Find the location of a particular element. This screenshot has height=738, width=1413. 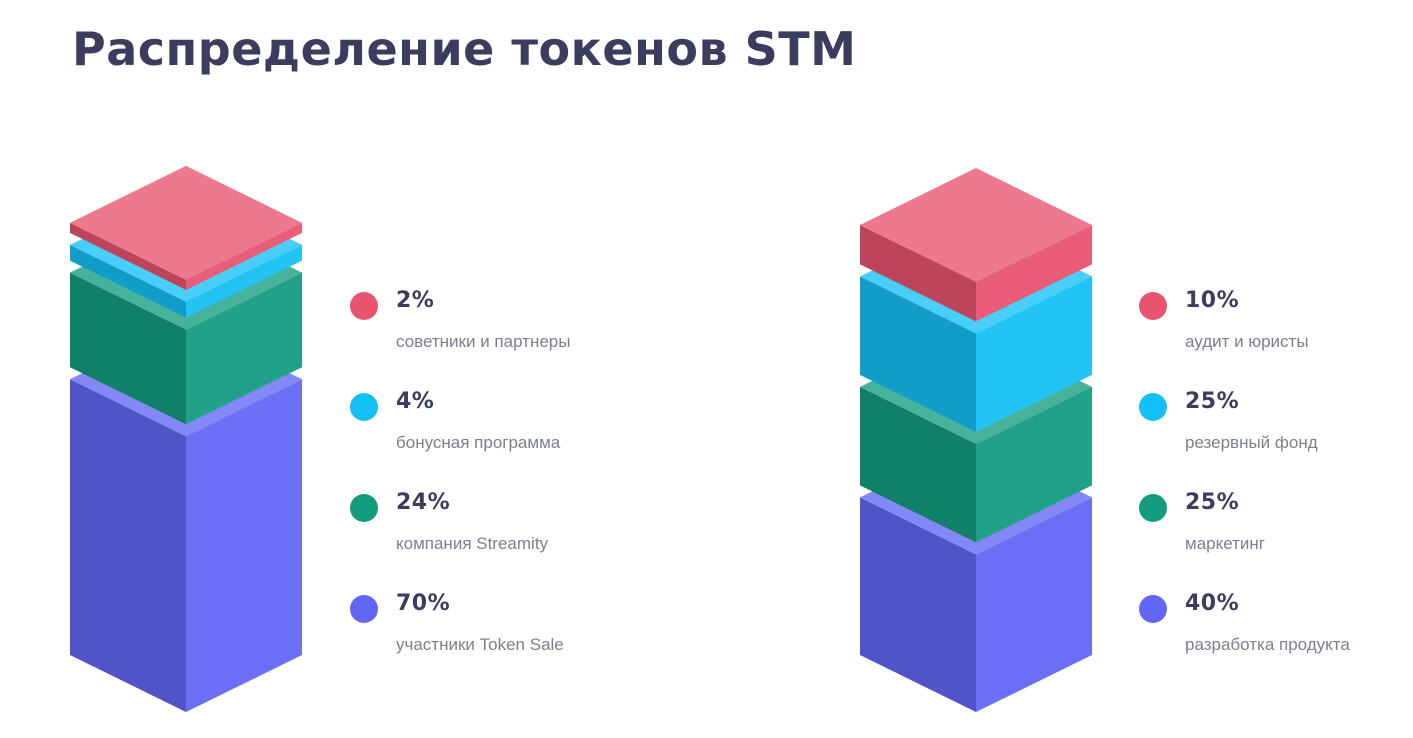

legend-percent: 2% is located at coordinates (415, 300).